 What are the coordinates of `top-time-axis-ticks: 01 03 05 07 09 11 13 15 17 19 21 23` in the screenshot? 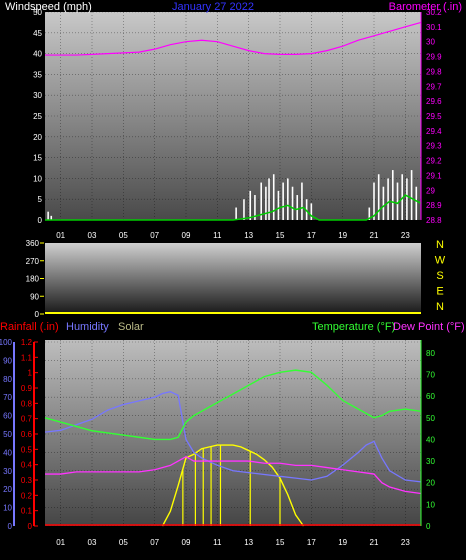 It's located at (233, 235).